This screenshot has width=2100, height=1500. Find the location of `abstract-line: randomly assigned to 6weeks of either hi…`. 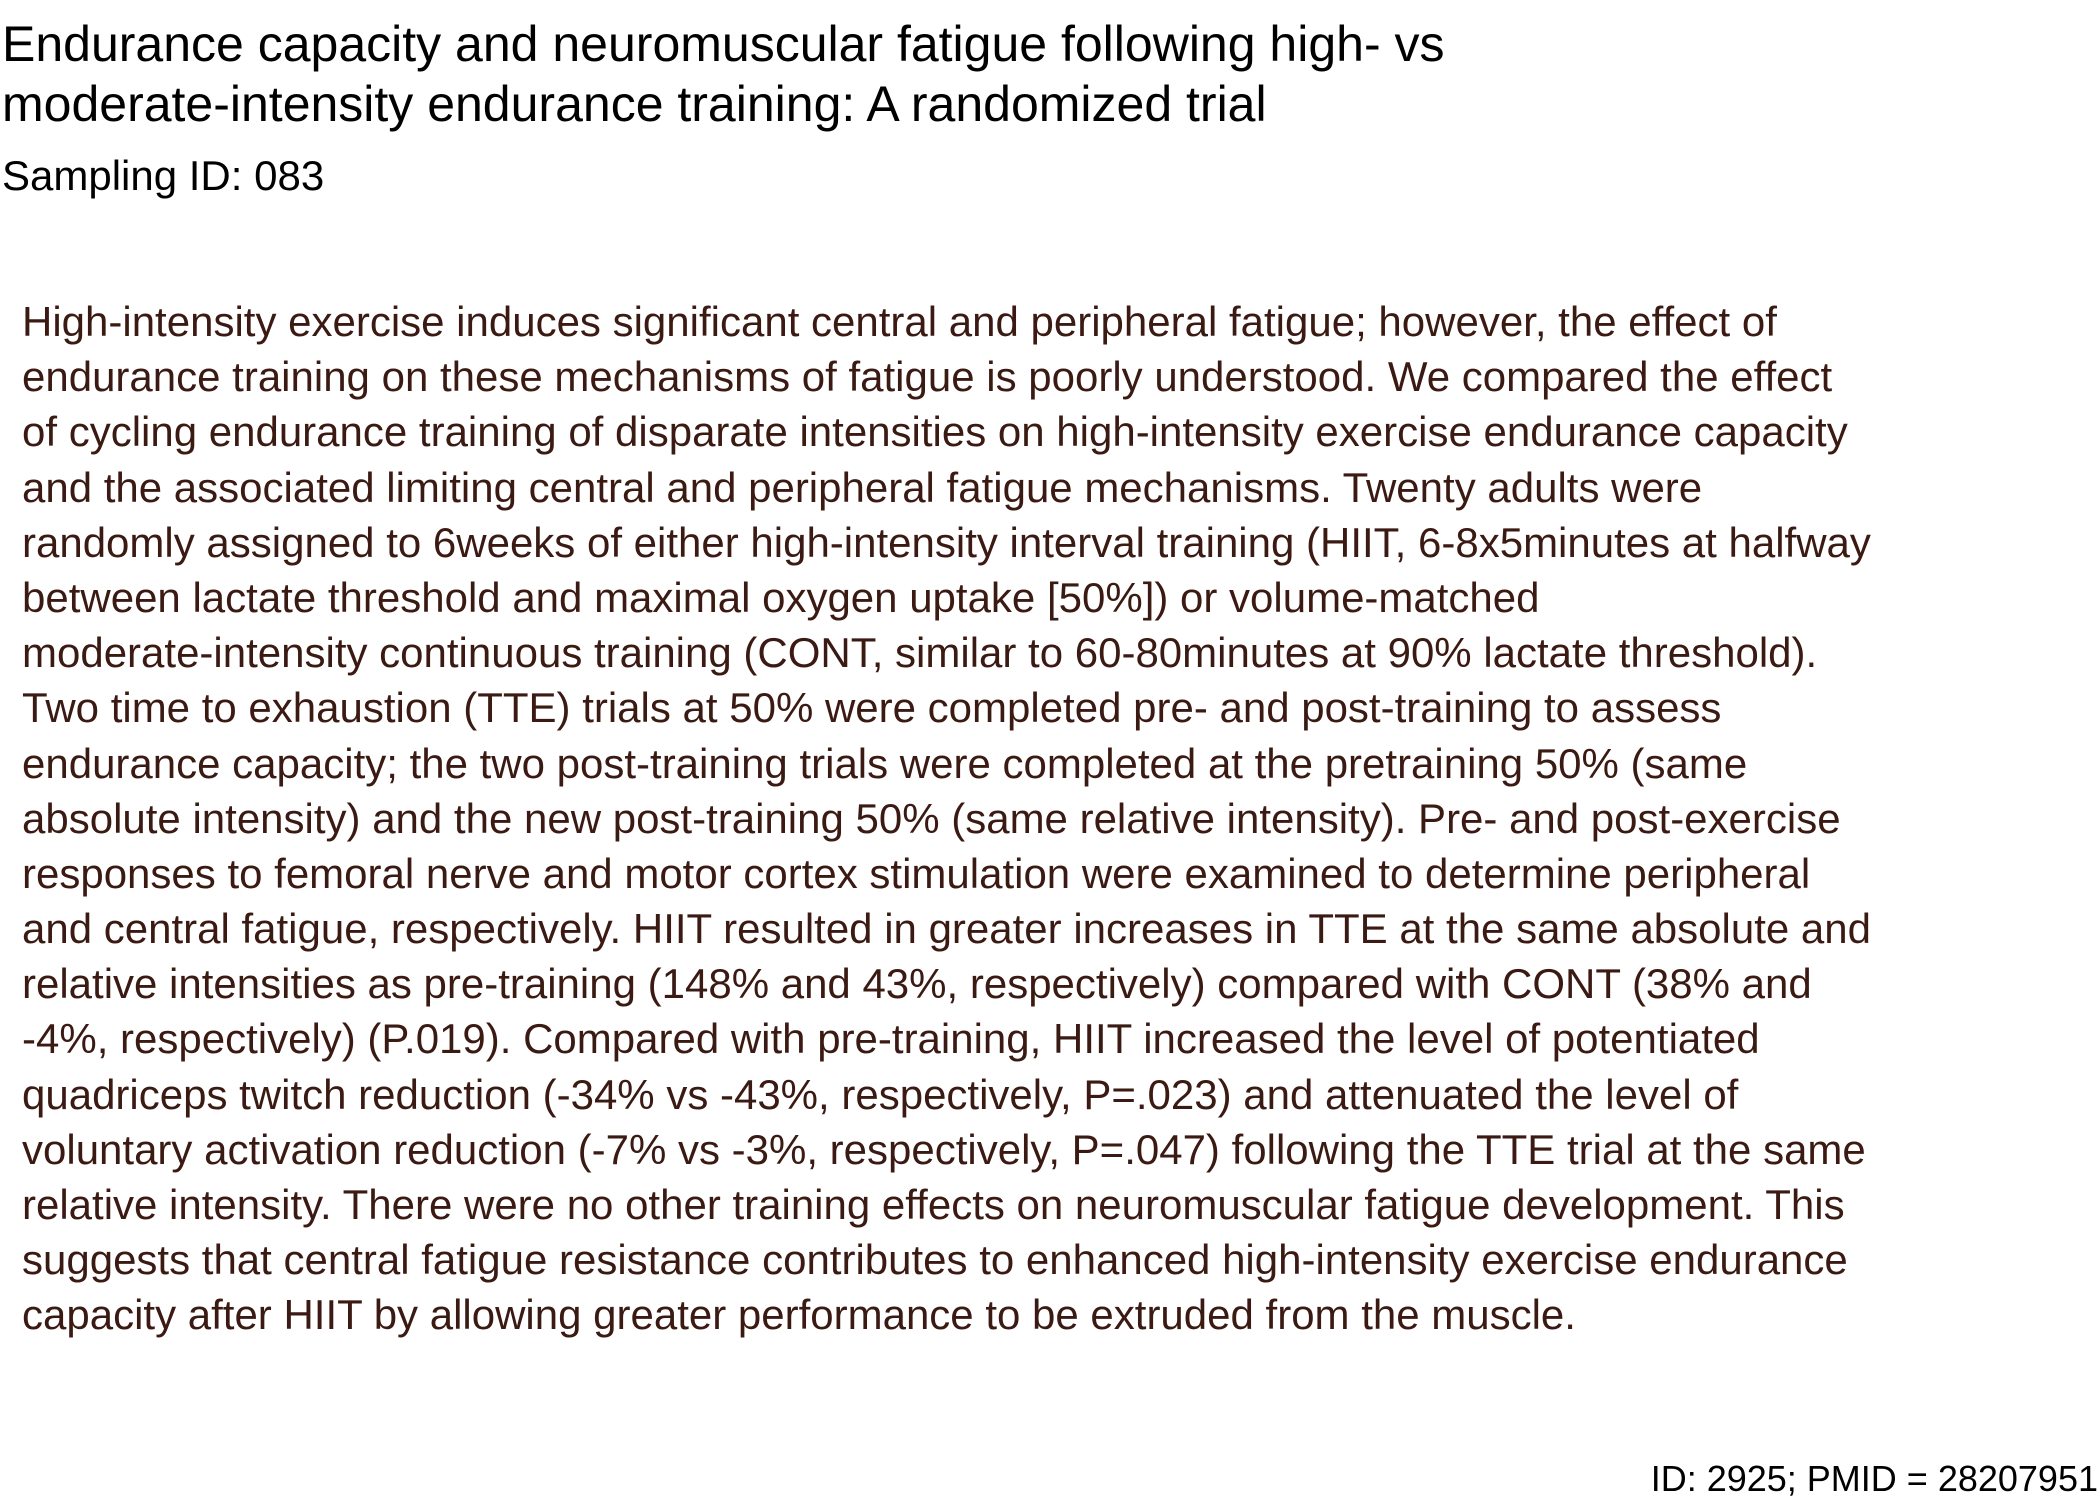

abstract-line: randomly assigned to 6weeks of either hi… is located at coordinates (946, 542).